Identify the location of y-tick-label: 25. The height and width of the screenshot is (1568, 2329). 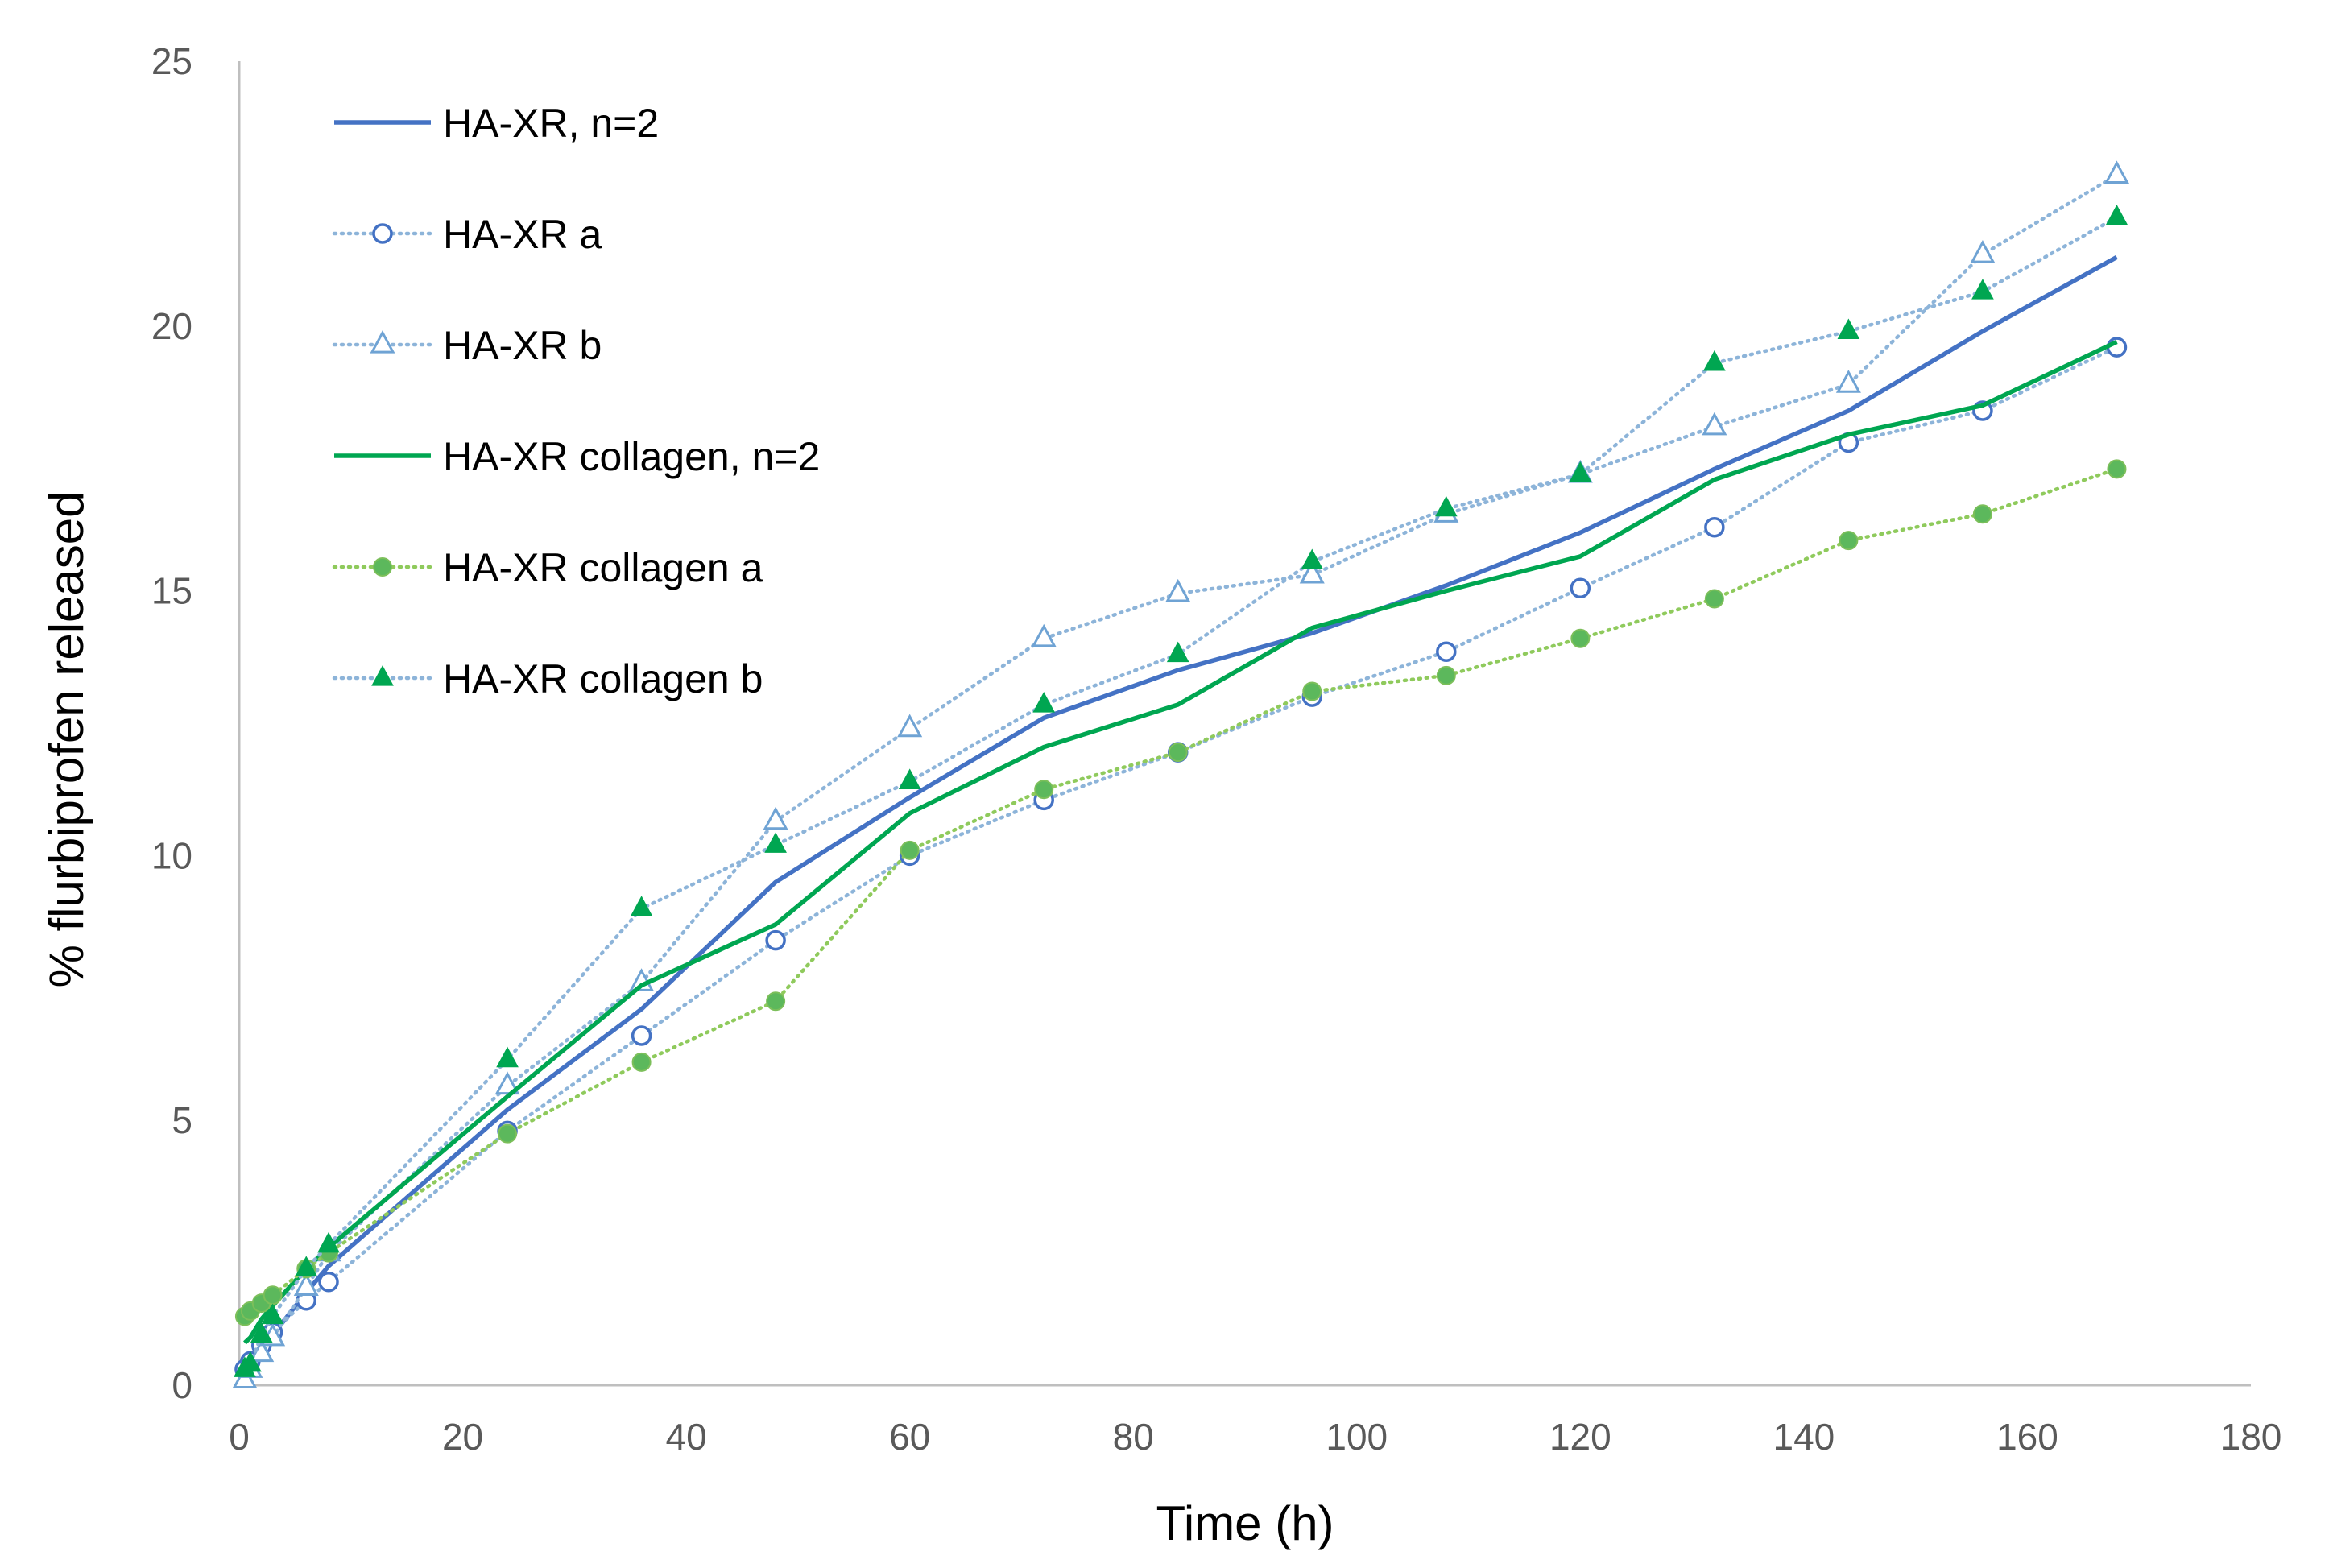
(171, 61).